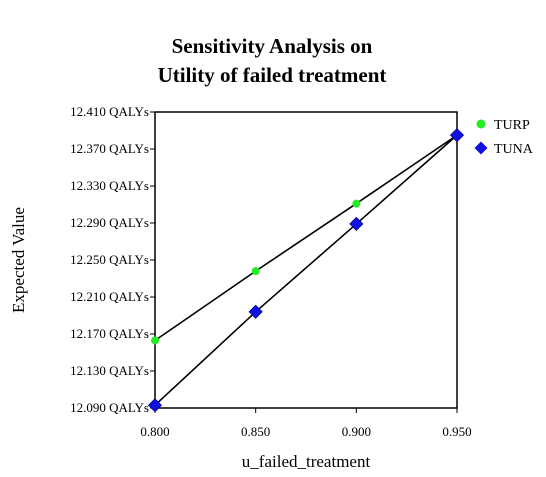 The image size is (546, 477). What do you see at coordinates (109, 111) in the screenshot?
I see `y-tick-label: 12.410 QALYs` at bounding box center [109, 111].